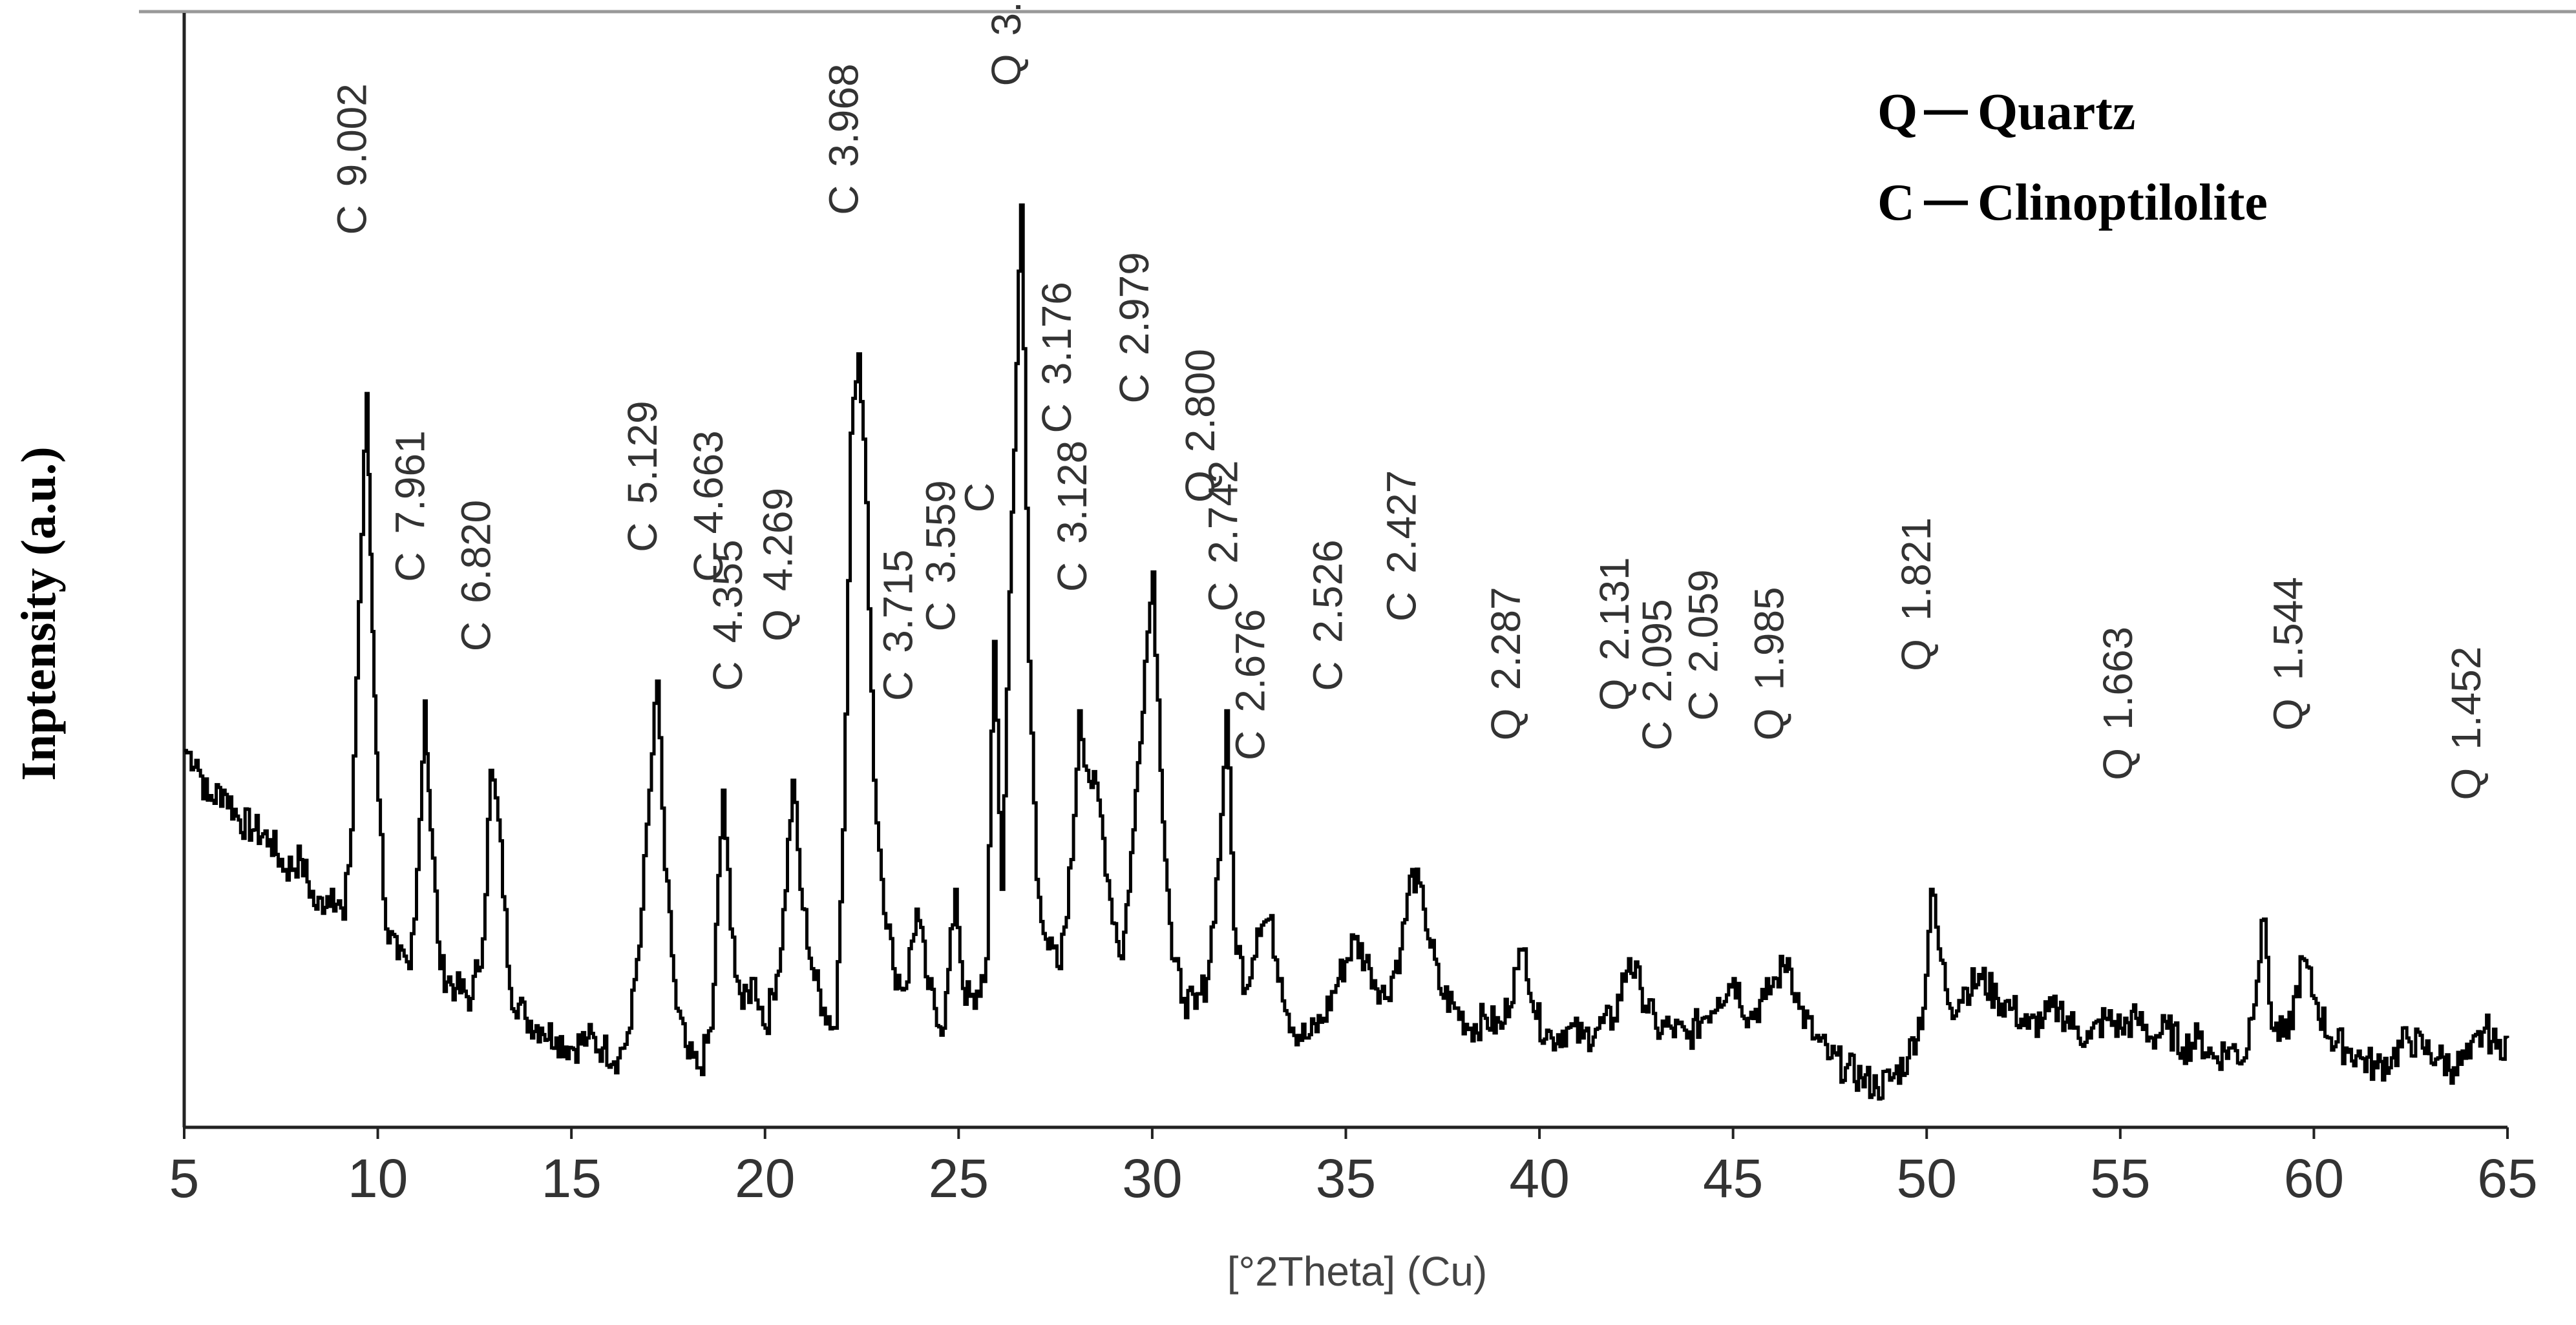 This screenshot has height=1325, width=2576. What do you see at coordinates (1897, 112) in the screenshot?
I see `legend-symbol-0: Q` at bounding box center [1897, 112].